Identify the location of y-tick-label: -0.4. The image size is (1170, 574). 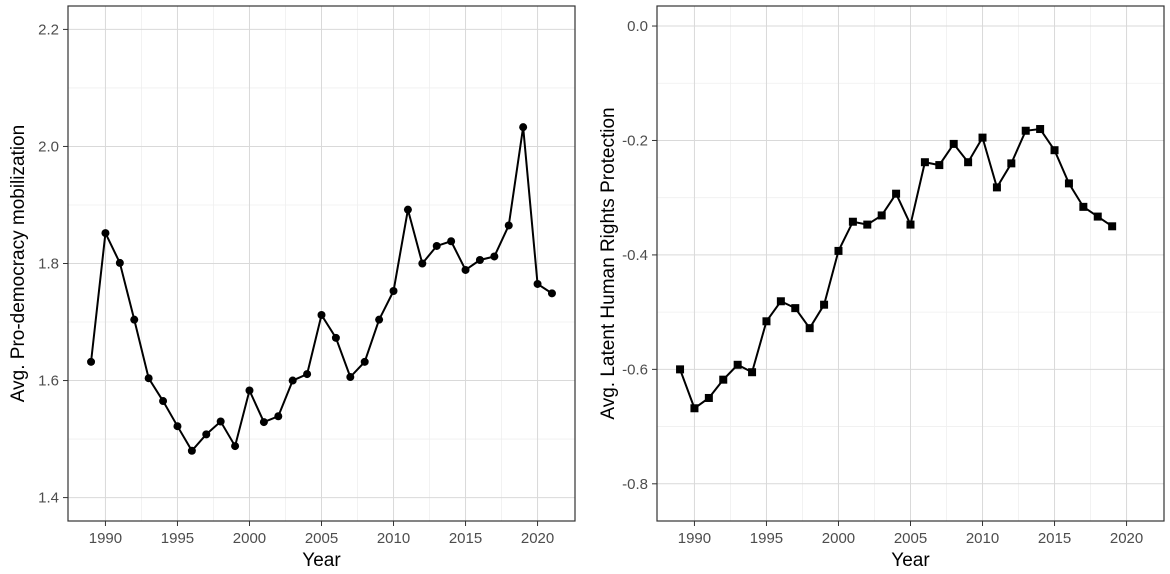
(635, 255).